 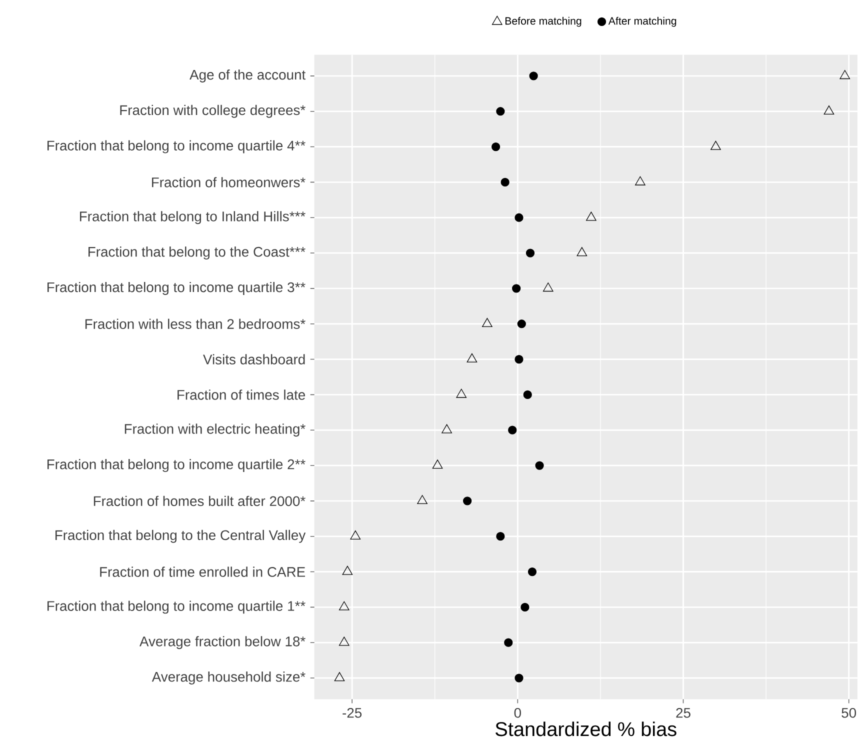 I want to click on y-tick-label: Fraction with college degrees*, so click(x=213, y=111).